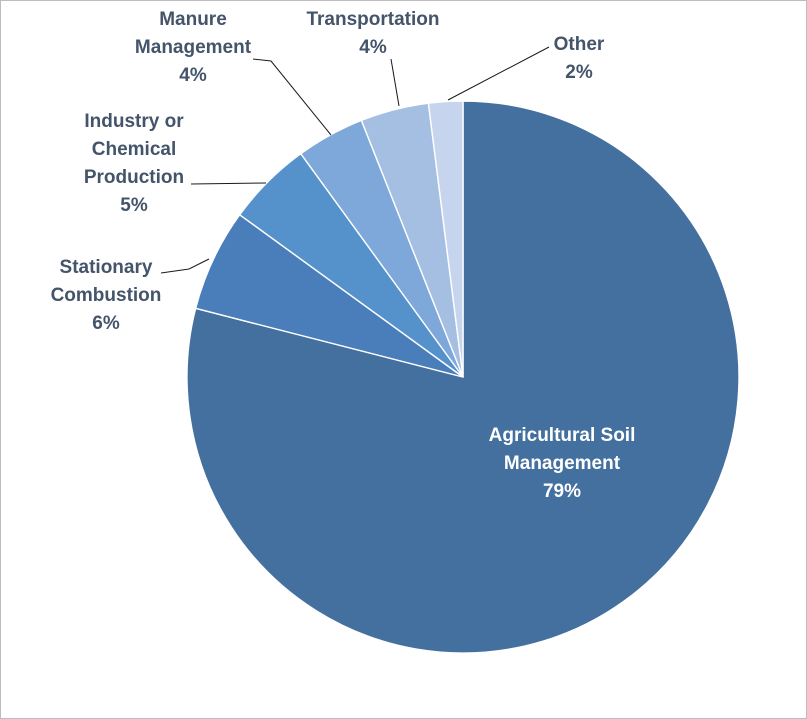 This screenshot has width=807, height=719. I want to click on slice-name-line: Production, so click(134, 177).